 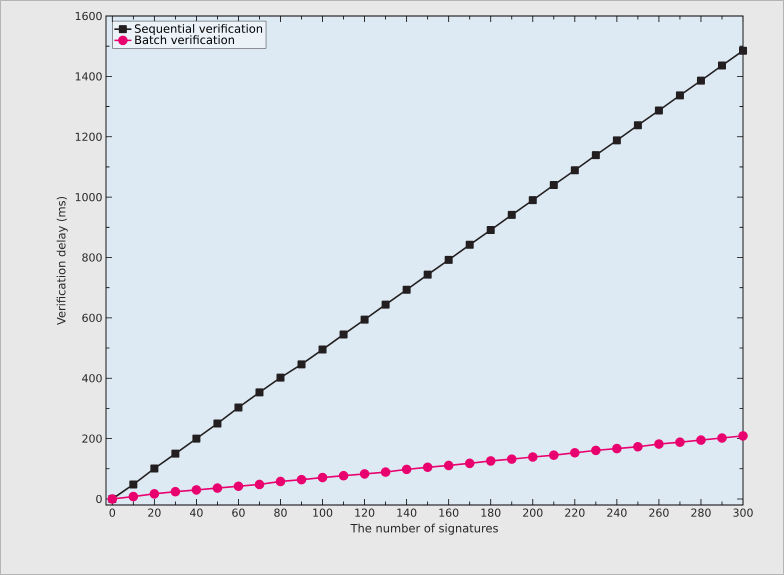 I want to click on x-tick-label: 160, so click(x=448, y=512).